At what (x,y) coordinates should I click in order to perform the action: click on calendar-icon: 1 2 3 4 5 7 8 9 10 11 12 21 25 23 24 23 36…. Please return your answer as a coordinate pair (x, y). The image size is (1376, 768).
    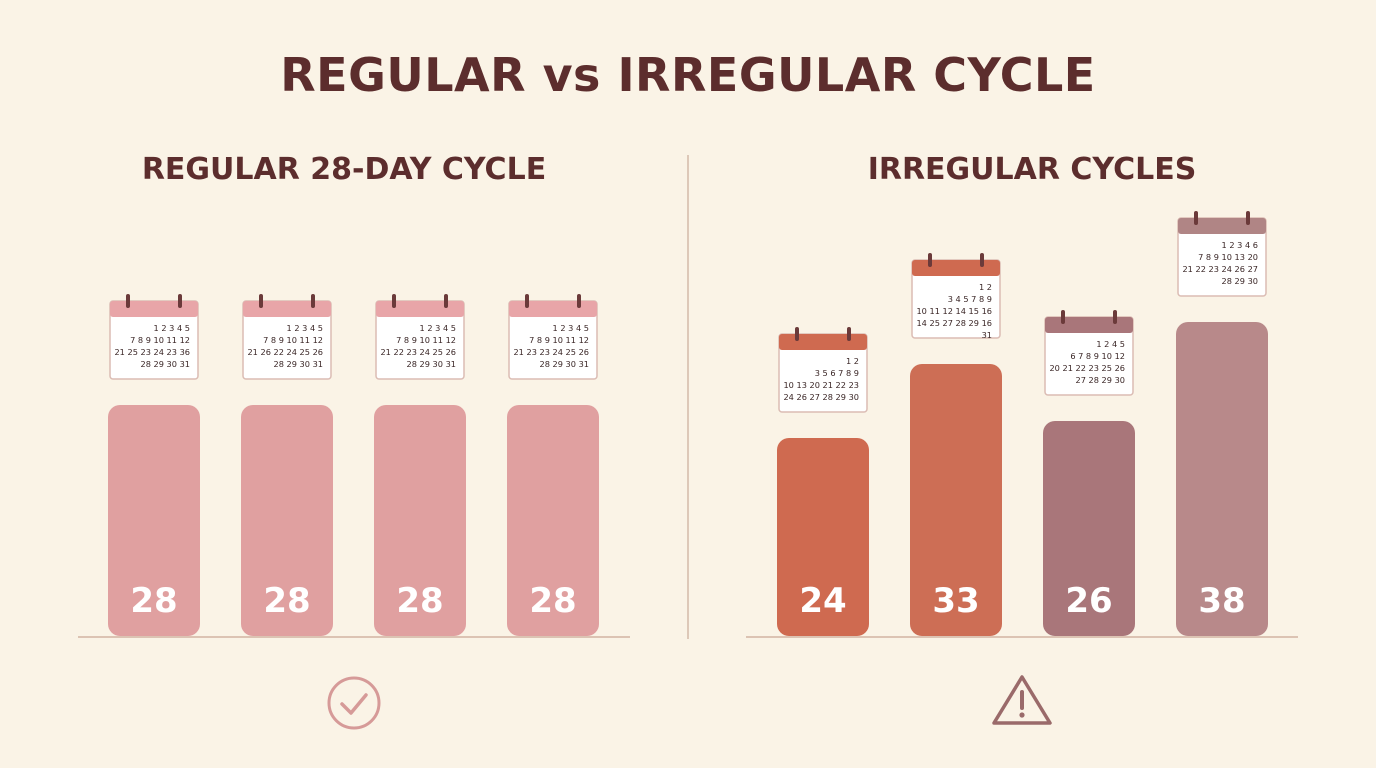
    Looking at the image, I should click on (154, 337).